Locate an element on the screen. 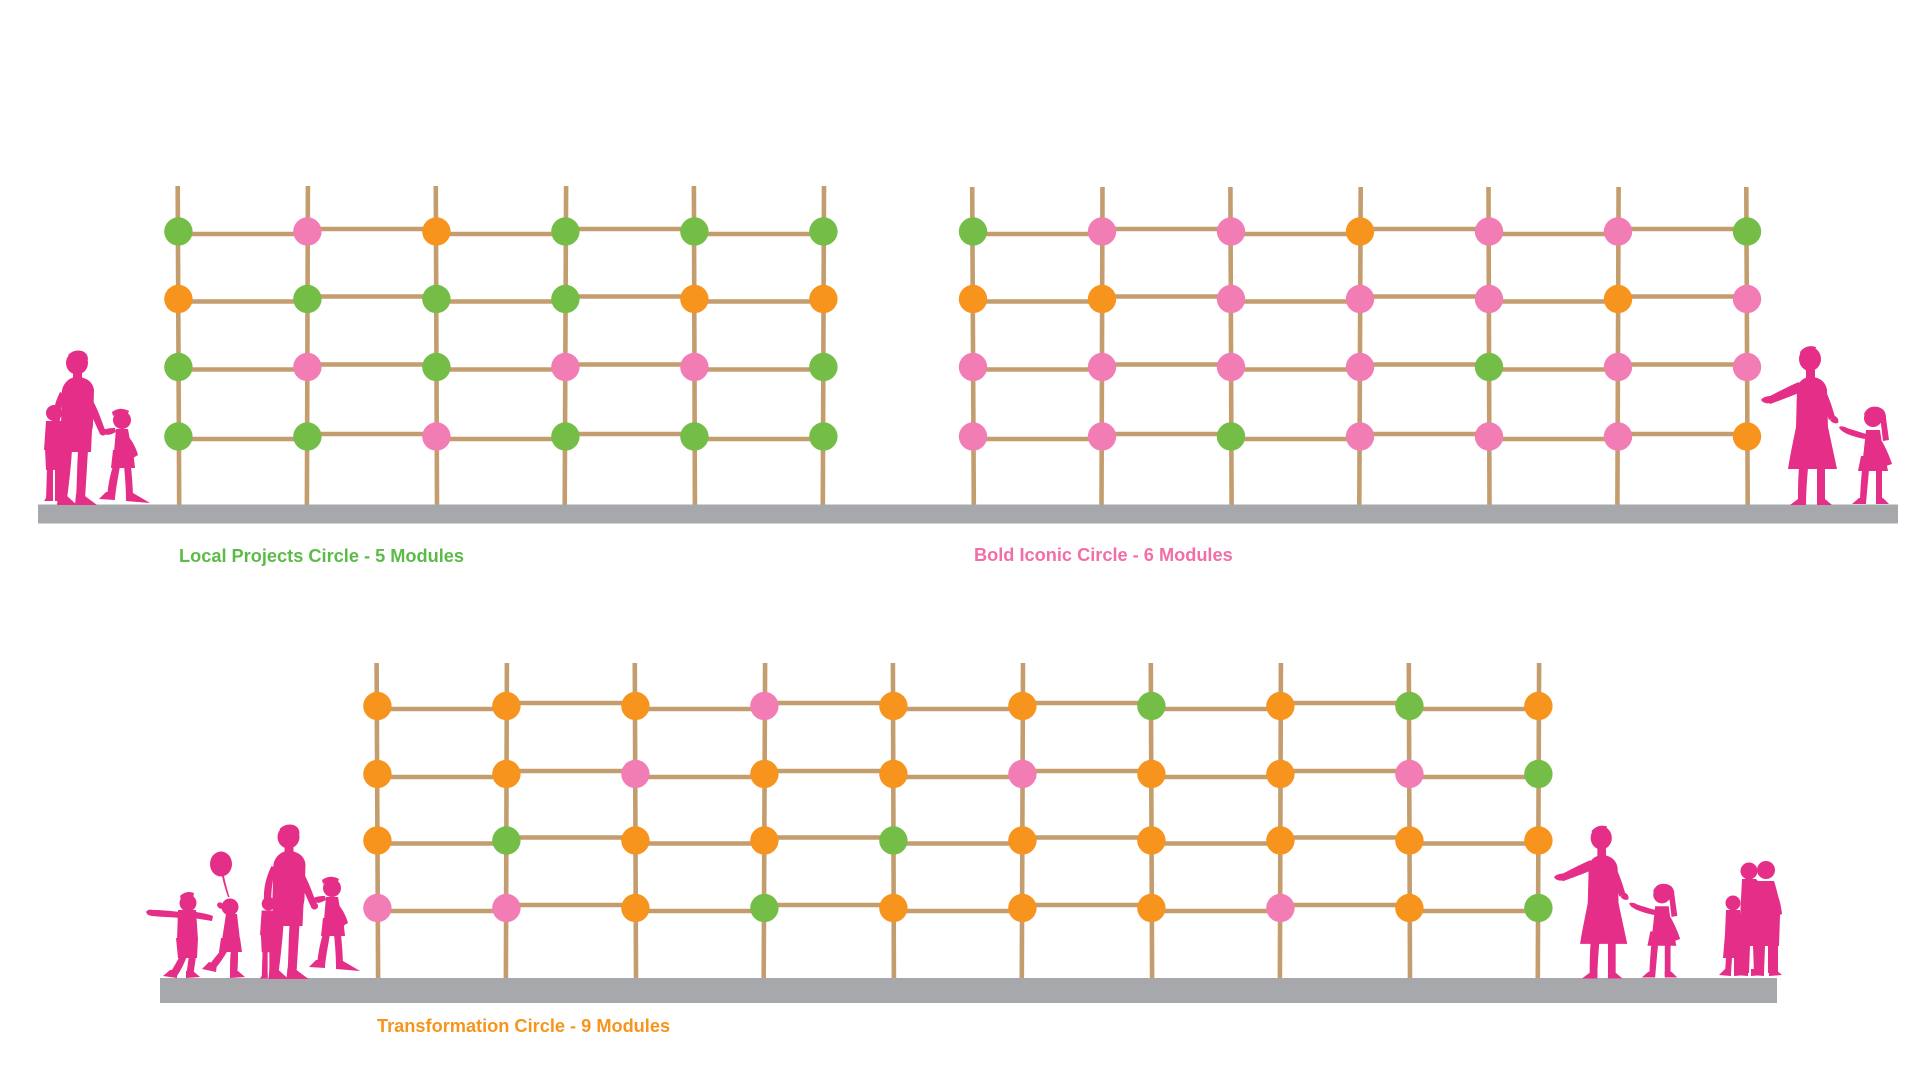 The width and height of the screenshot is (1920, 1080). svg-text:Local Projects Circle - 5 Modu: Local Projects Circle - 5 Modules is located at coordinates (321, 556).